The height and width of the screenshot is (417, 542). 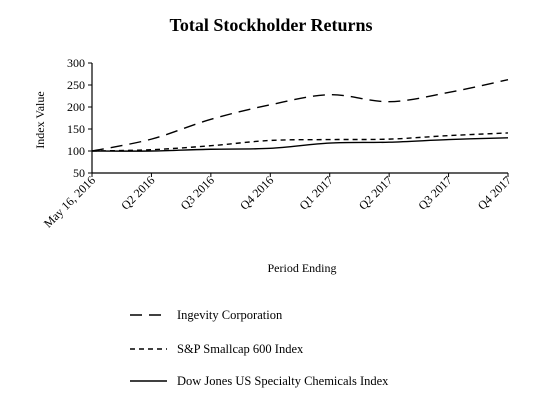 I want to click on y-tick-label: 100, so click(x=76, y=151).